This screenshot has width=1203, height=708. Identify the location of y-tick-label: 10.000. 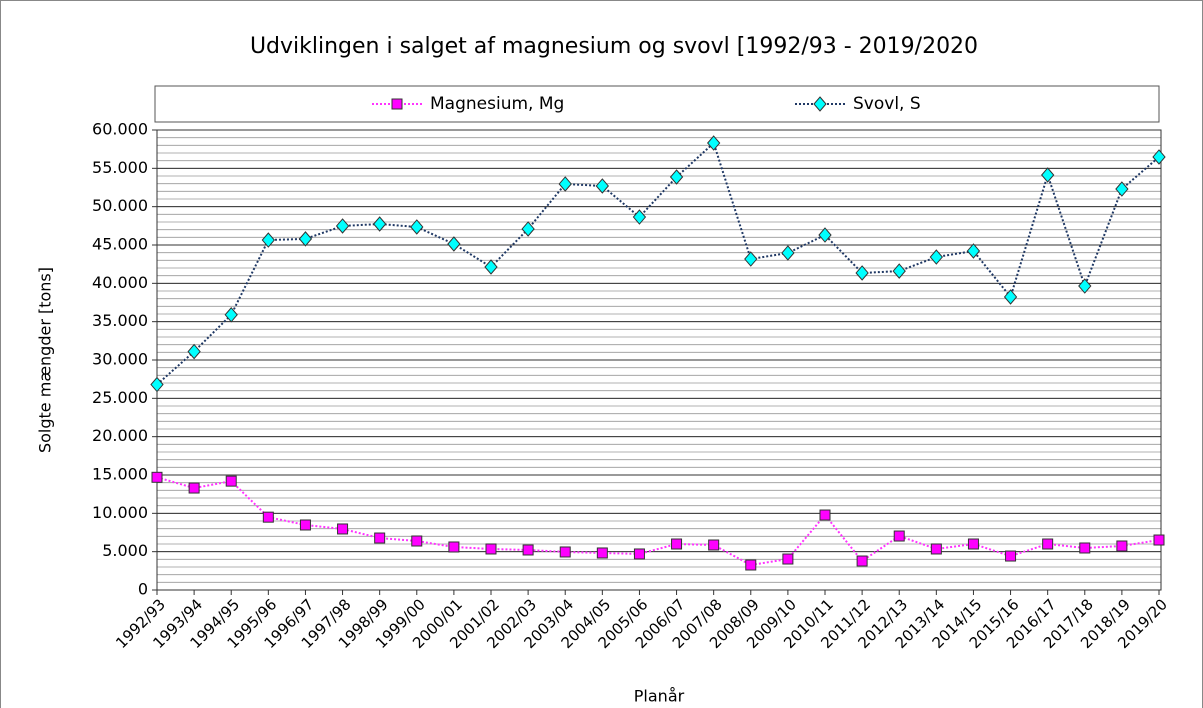
(120, 512).